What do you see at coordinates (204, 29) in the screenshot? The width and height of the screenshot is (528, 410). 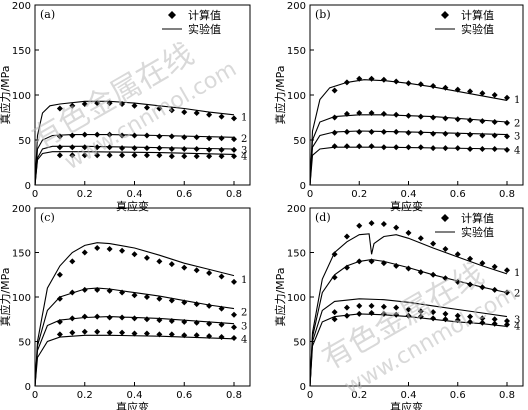 I see `legend-label-experimental: 实验值` at bounding box center [204, 29].